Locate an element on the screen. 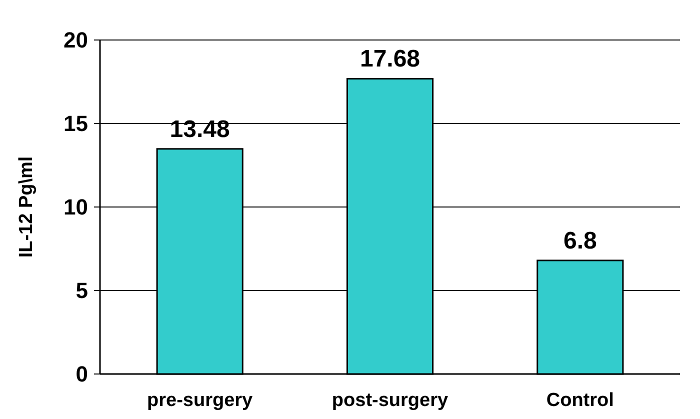 The height and width of the screenshot is (419, 700). x-tick-label: Control is located at coordinates (580, 400).